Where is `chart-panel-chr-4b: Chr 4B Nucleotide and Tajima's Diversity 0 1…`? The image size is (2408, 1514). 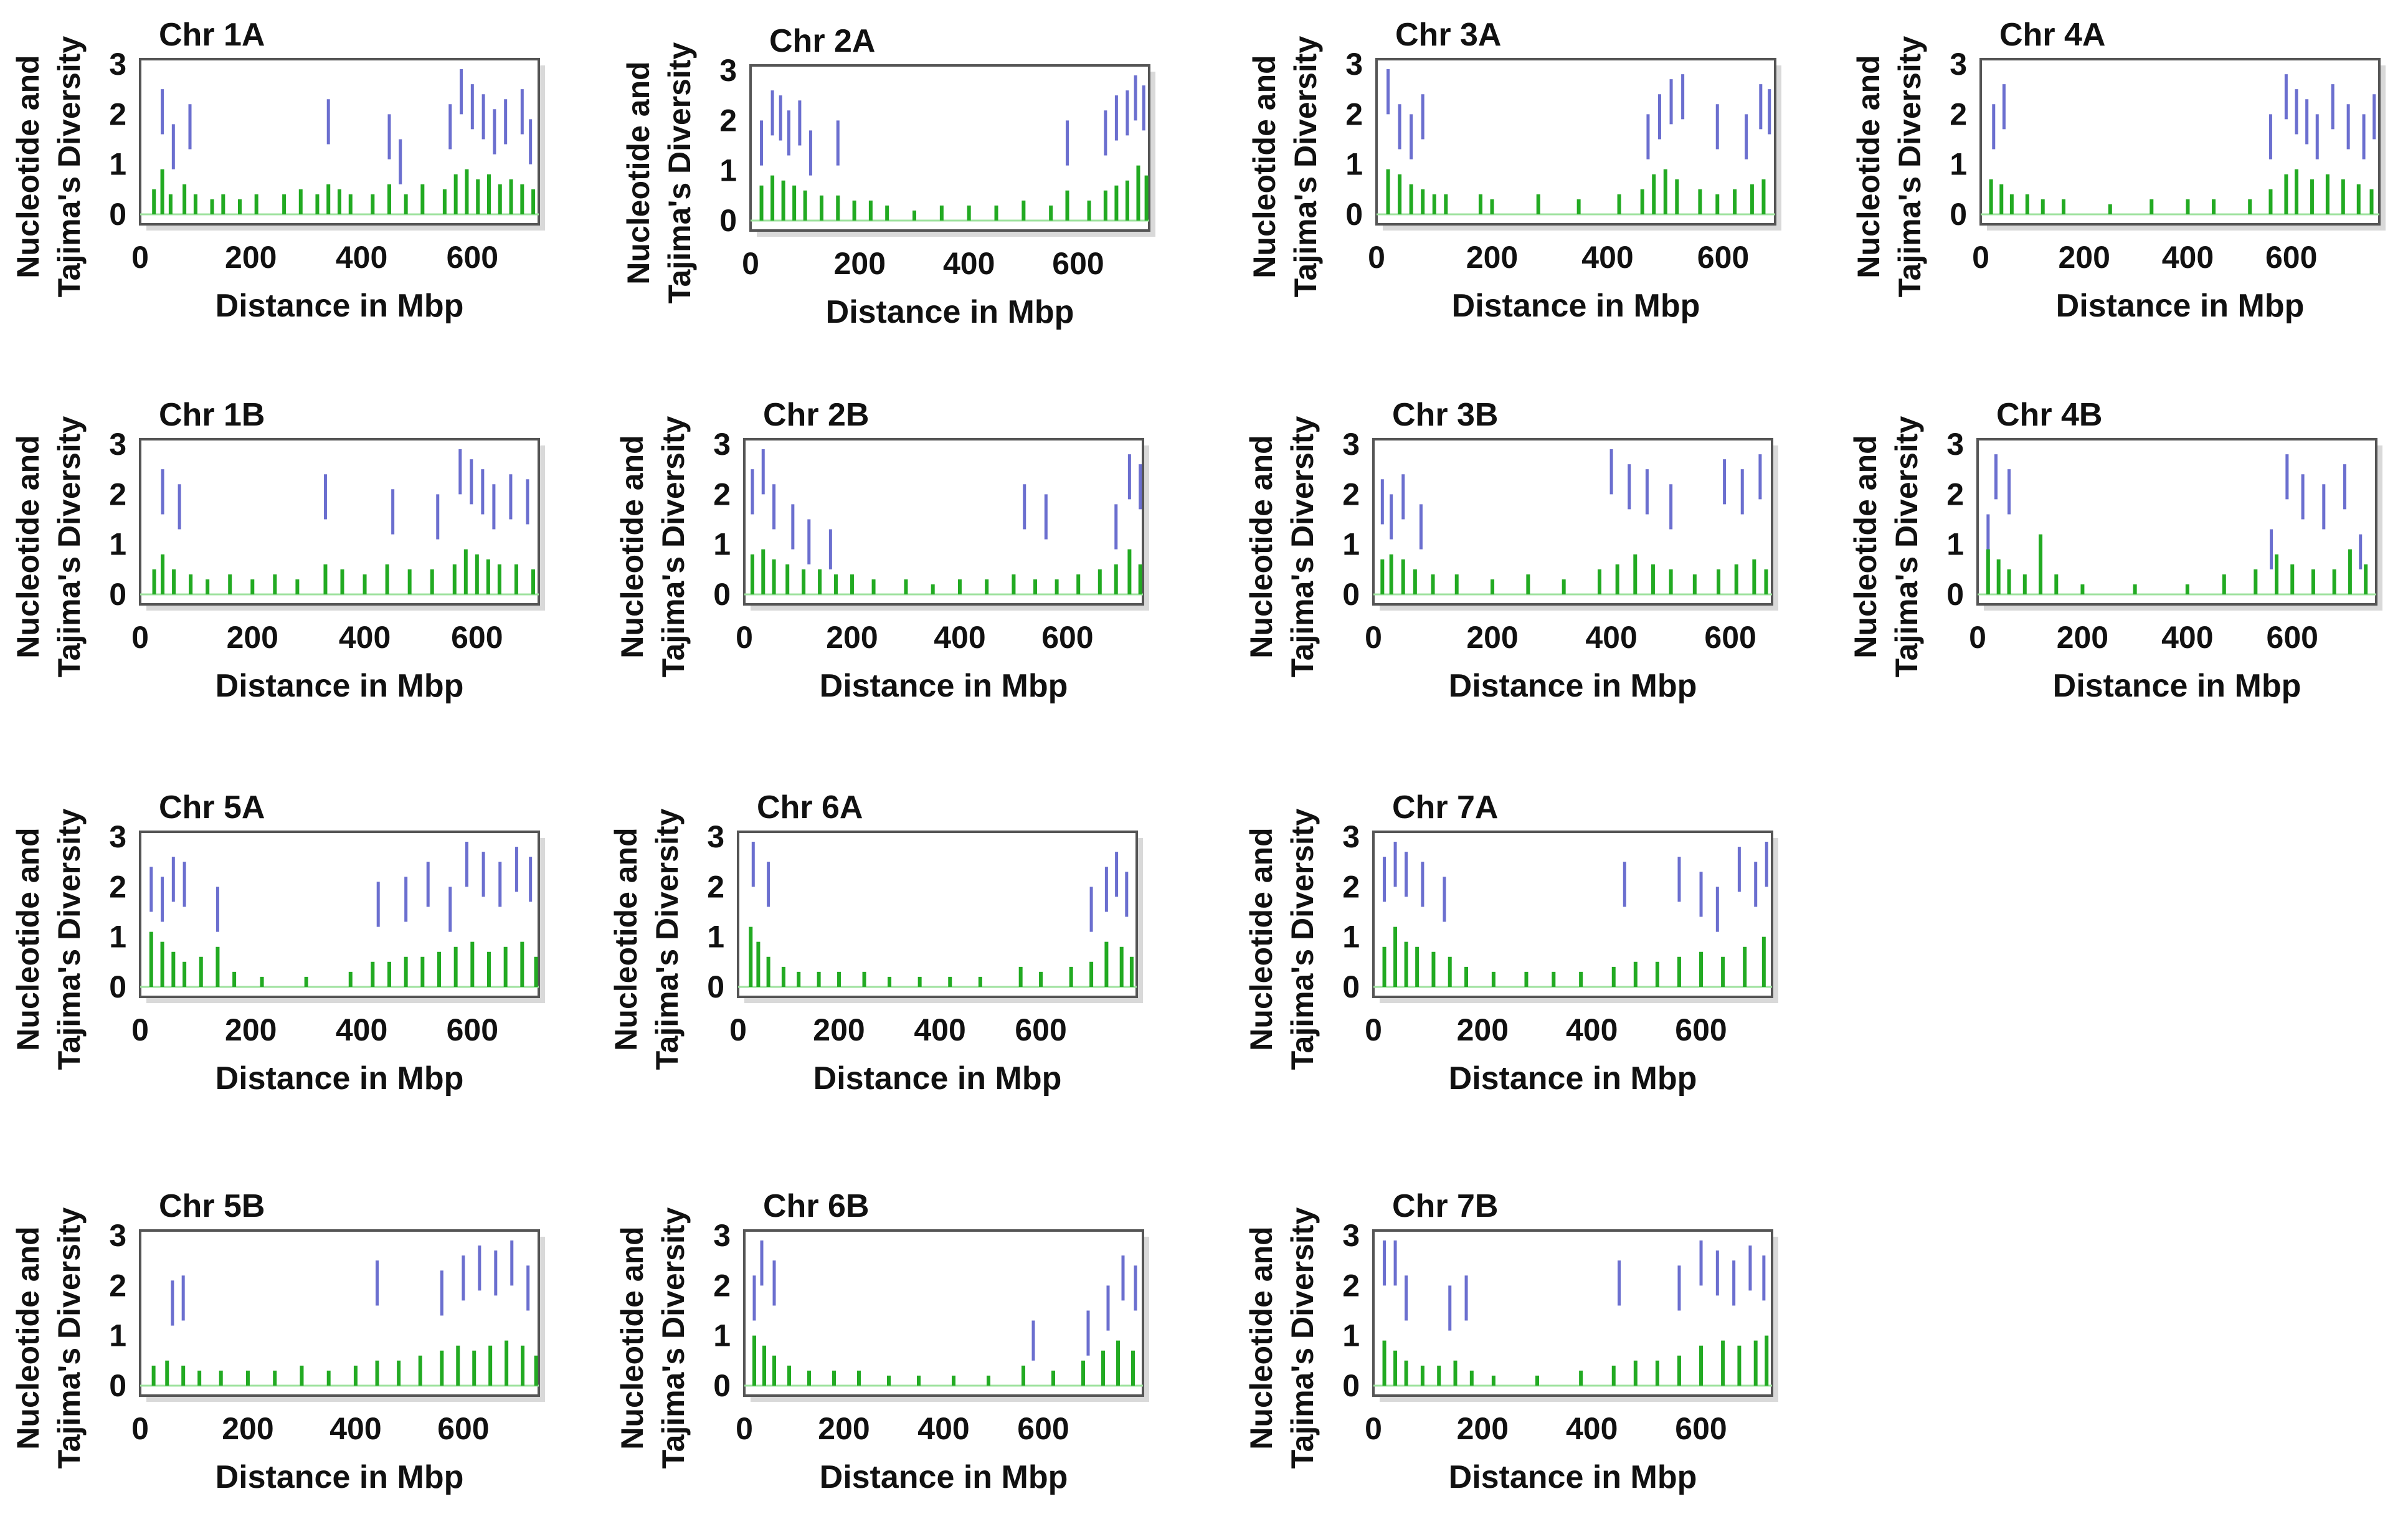
chart-panel-chr-4b: Chr 4B Nucleotide and Tajima's Diversity 0 1… is located at coordinates (2122, 551).